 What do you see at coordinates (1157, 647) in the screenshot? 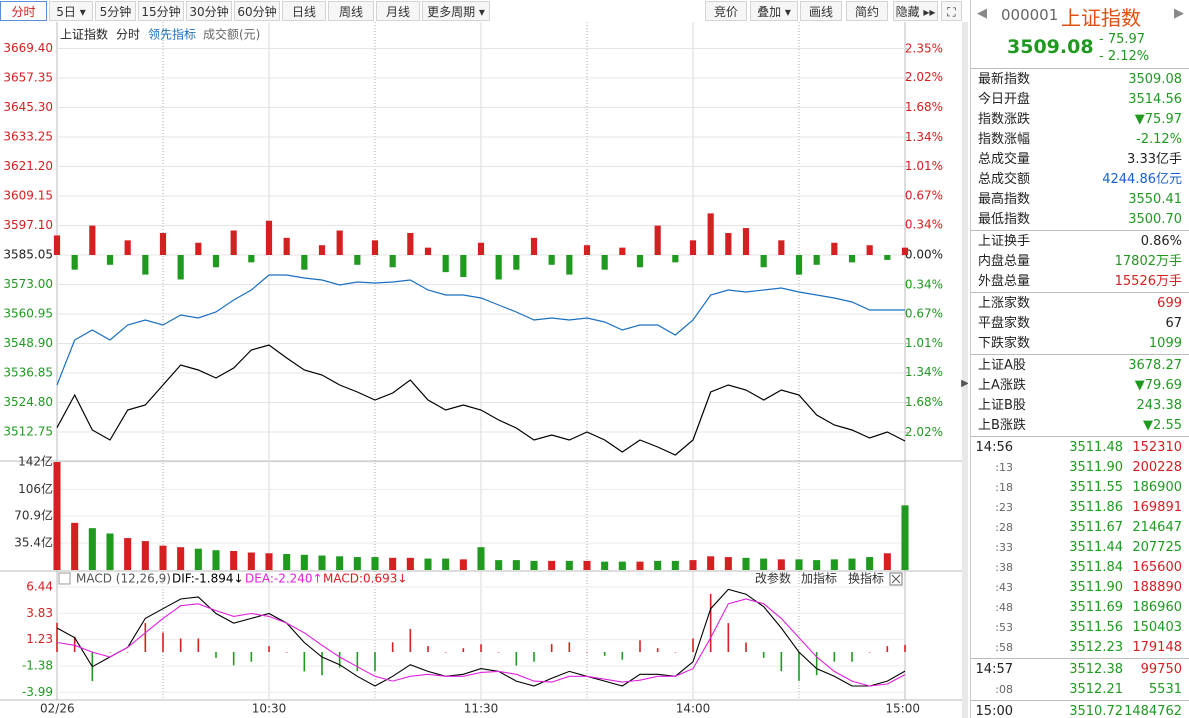
I see `trade-volume: 179148` at bounding box center [1157, 647].